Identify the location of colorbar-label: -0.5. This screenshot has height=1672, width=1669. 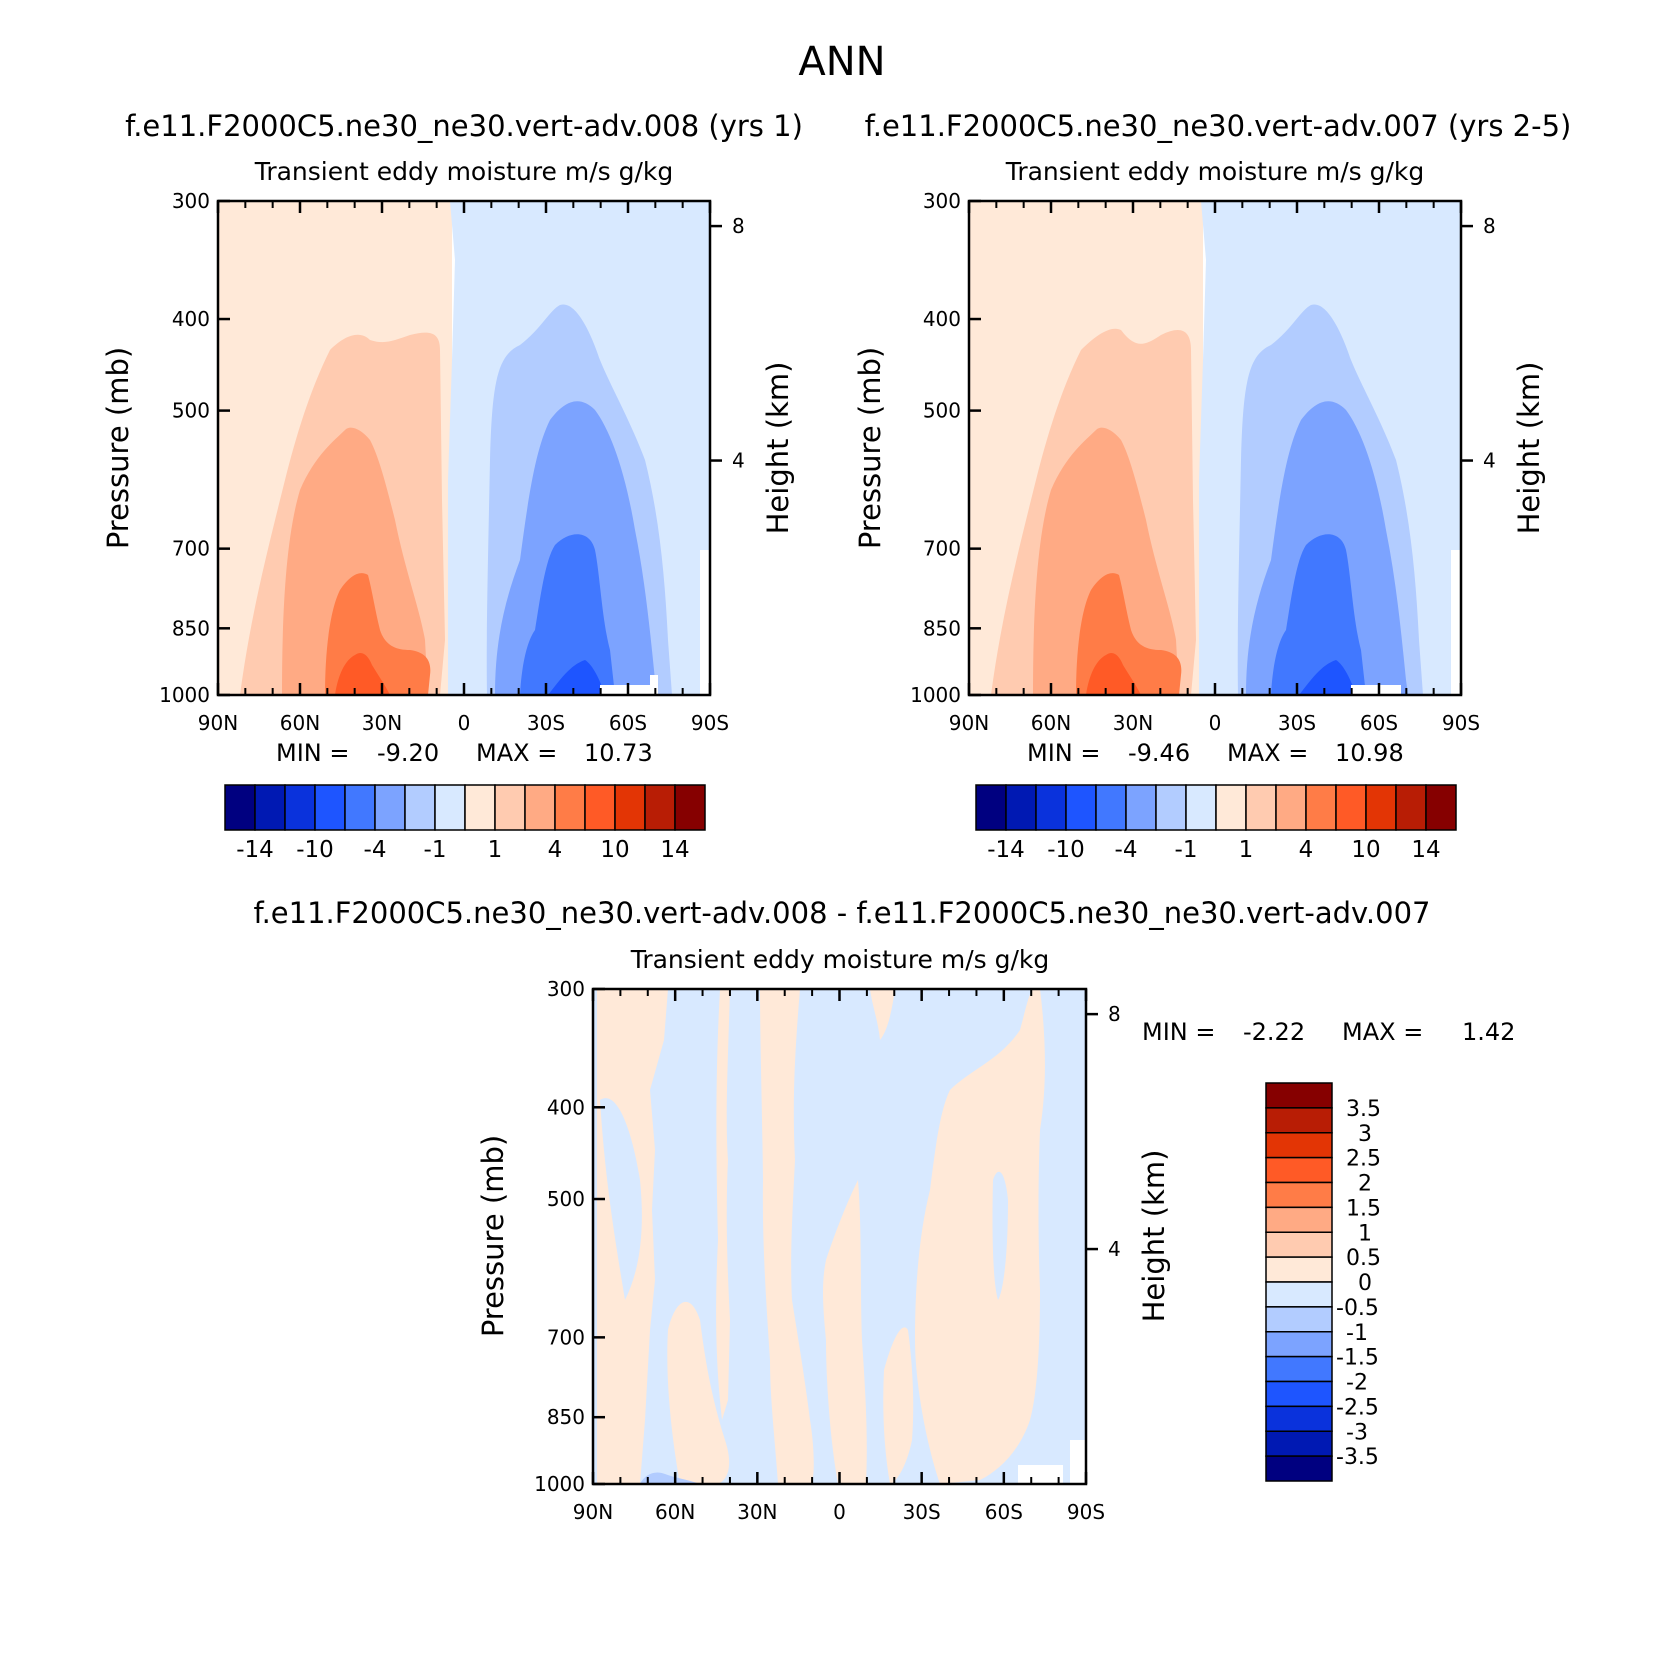
(1357, 1308).